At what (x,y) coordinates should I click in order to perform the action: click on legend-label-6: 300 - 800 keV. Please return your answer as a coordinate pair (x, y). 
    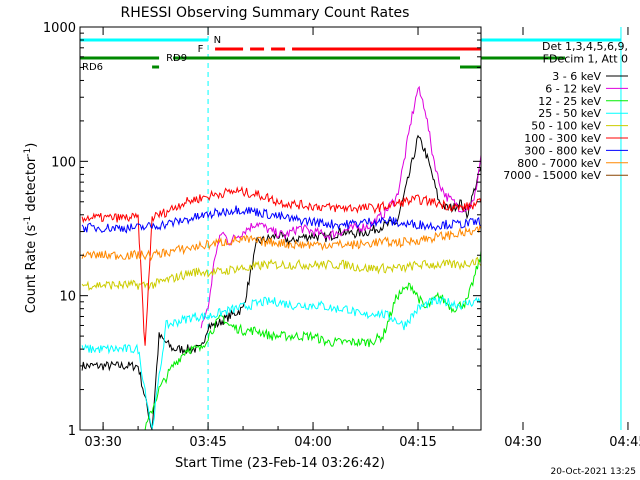
    Looking at the image, I should click on (562, 150).